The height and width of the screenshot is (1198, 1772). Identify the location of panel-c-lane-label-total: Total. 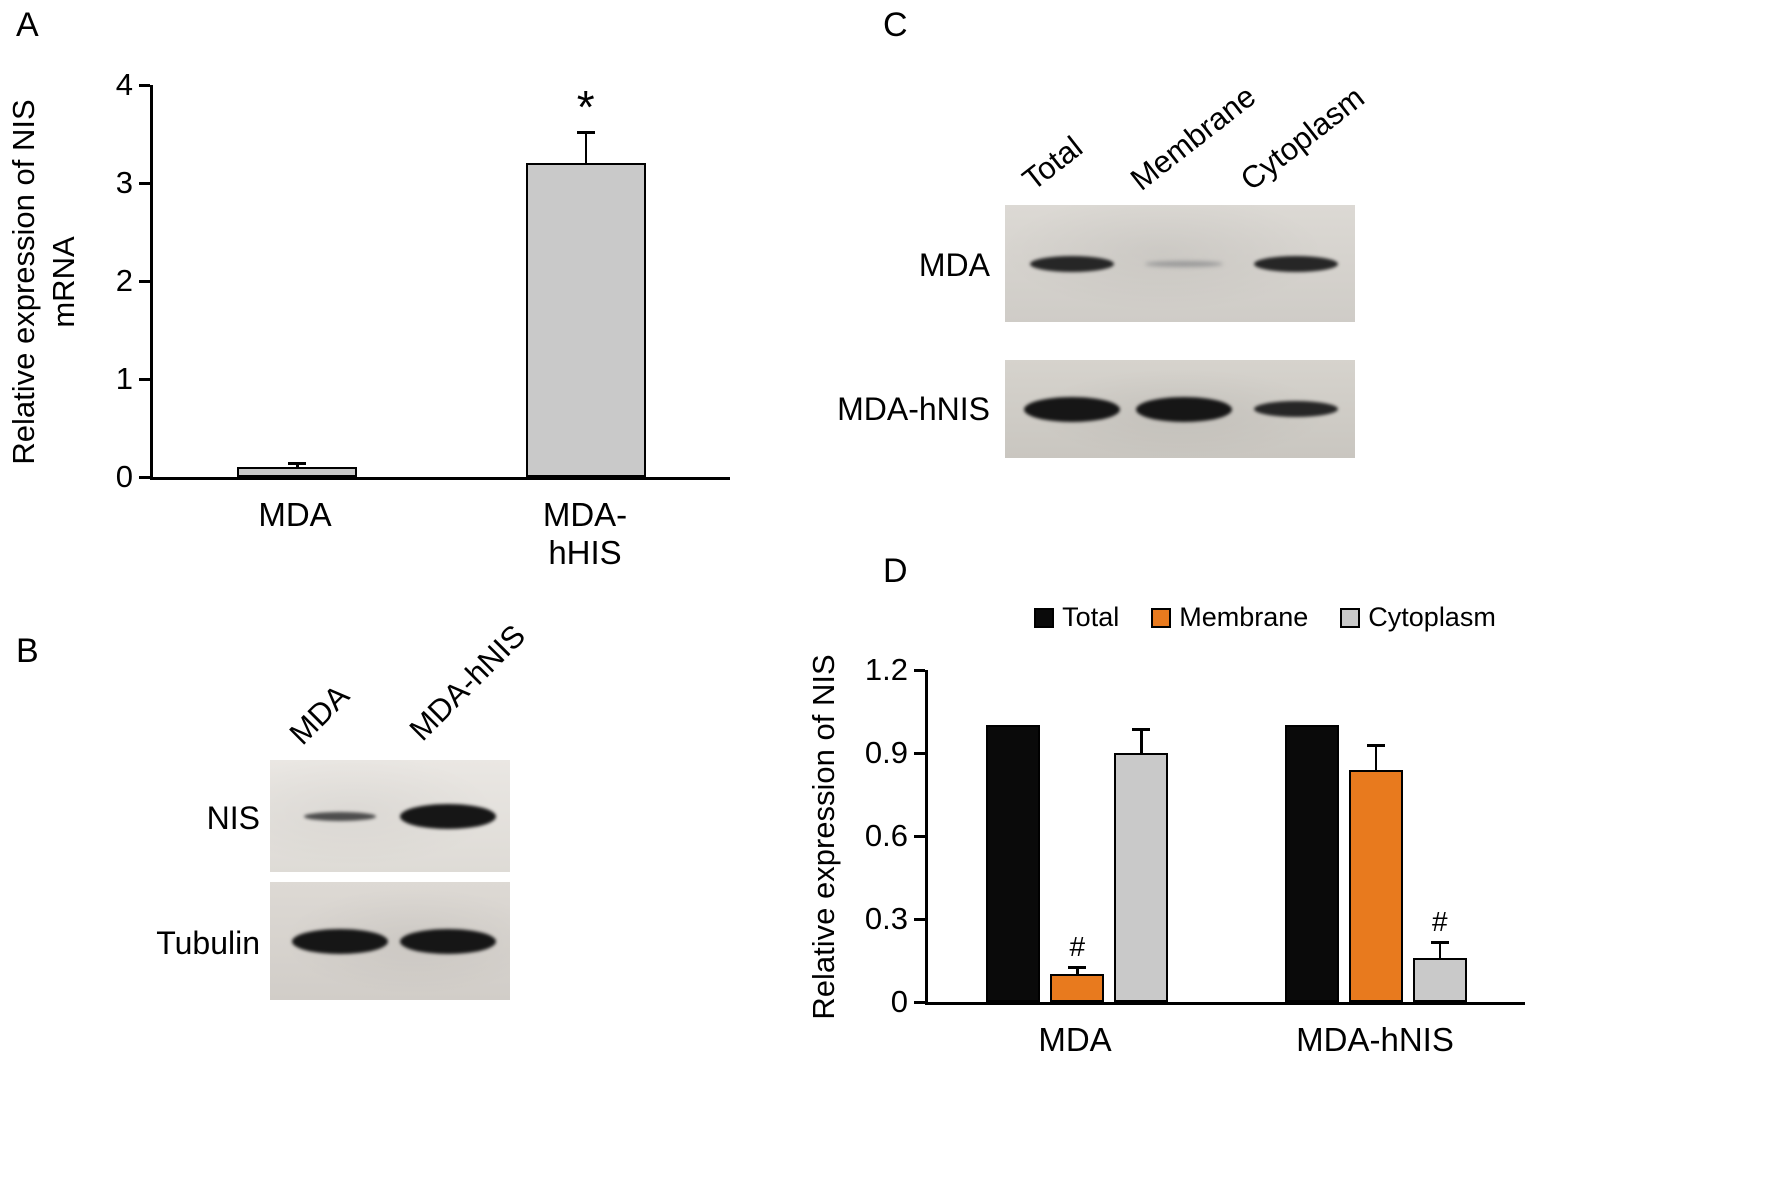
(1052, 163).